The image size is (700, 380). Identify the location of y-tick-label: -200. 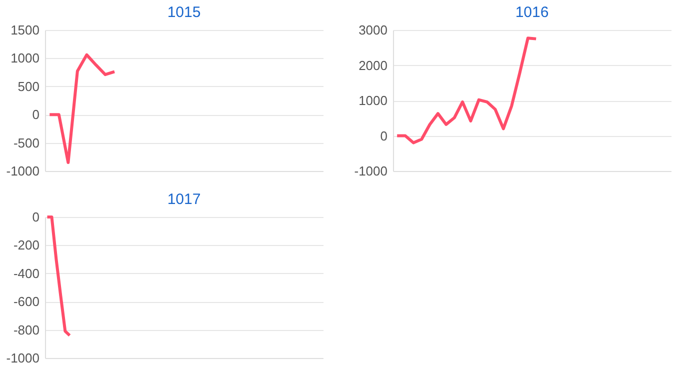
(26, 245).